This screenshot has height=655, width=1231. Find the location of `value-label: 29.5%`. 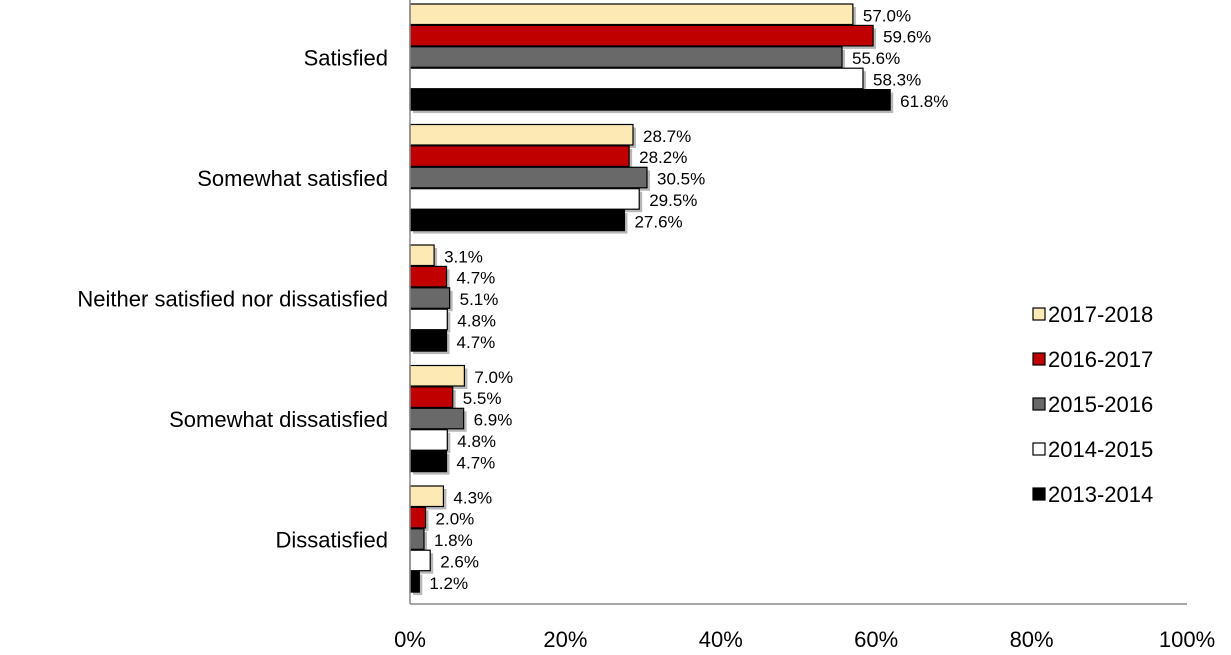

value-label: 29.5% is located at coordinates (673, 200).